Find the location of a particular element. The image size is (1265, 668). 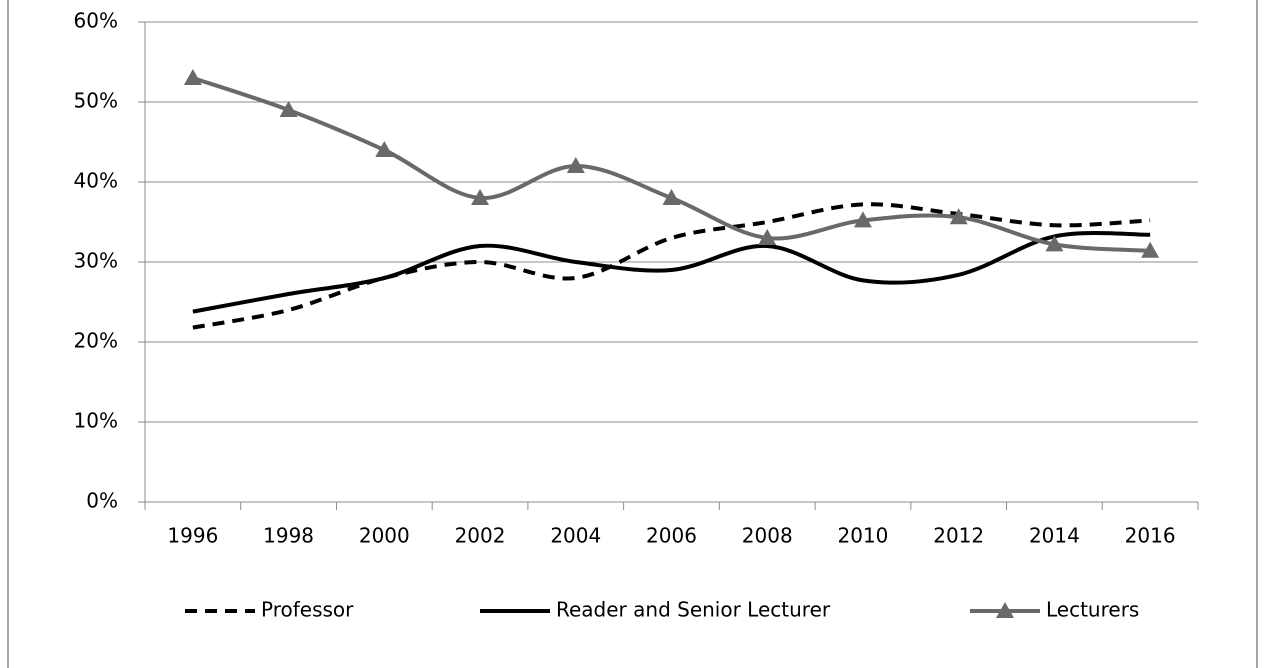

legend-marker is located at coordinates (1005, 610).